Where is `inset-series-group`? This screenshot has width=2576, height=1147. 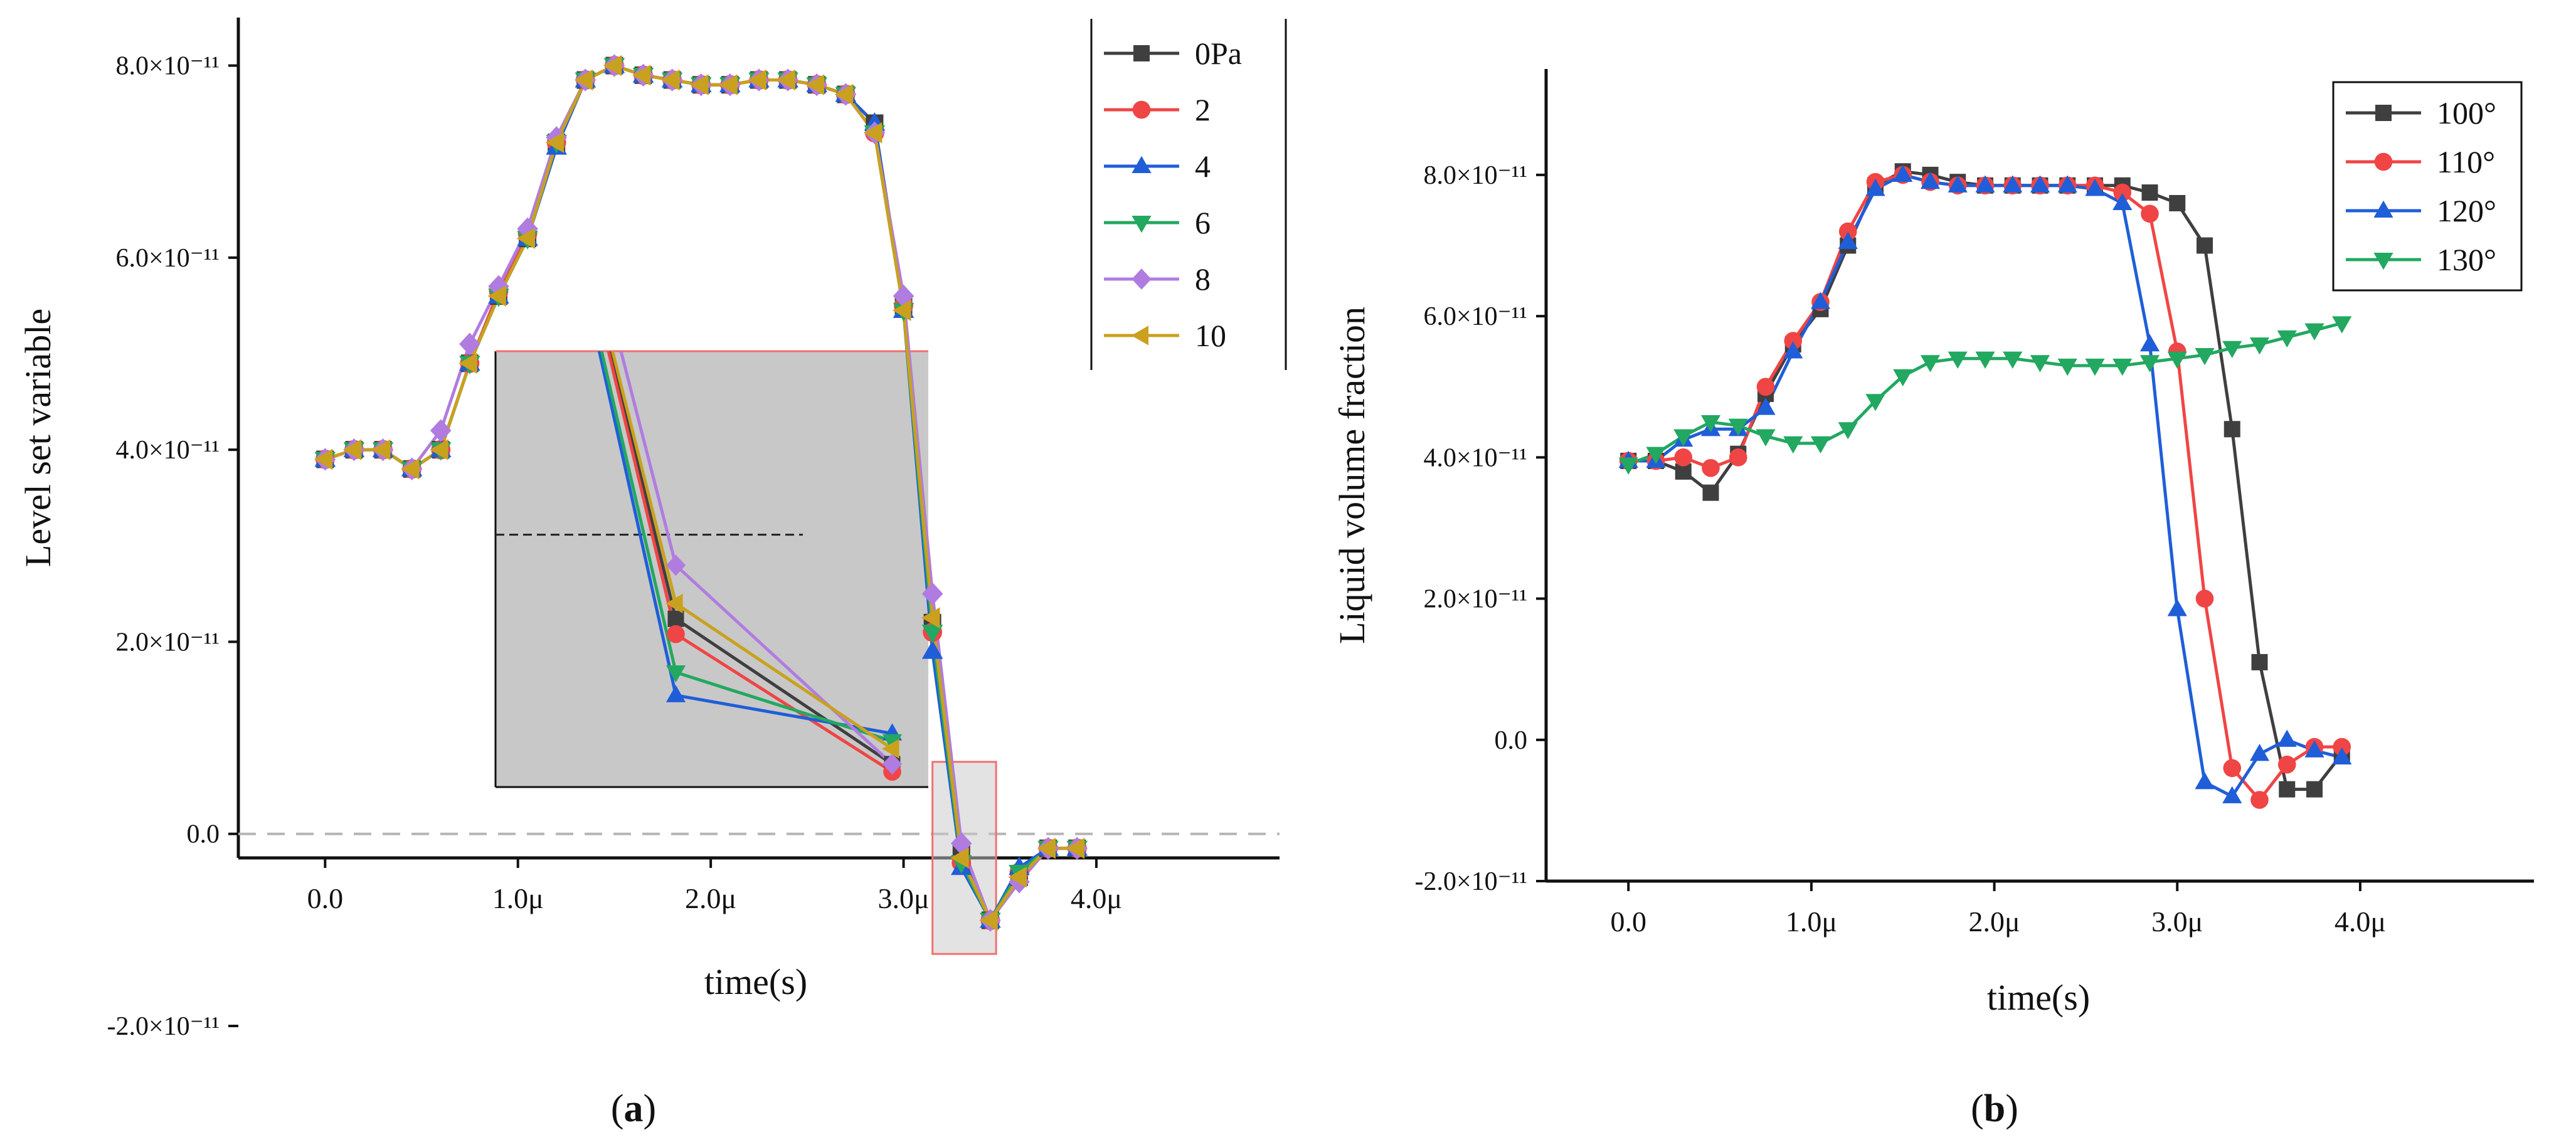
inset-series-group is located at coordinates (750, 566).